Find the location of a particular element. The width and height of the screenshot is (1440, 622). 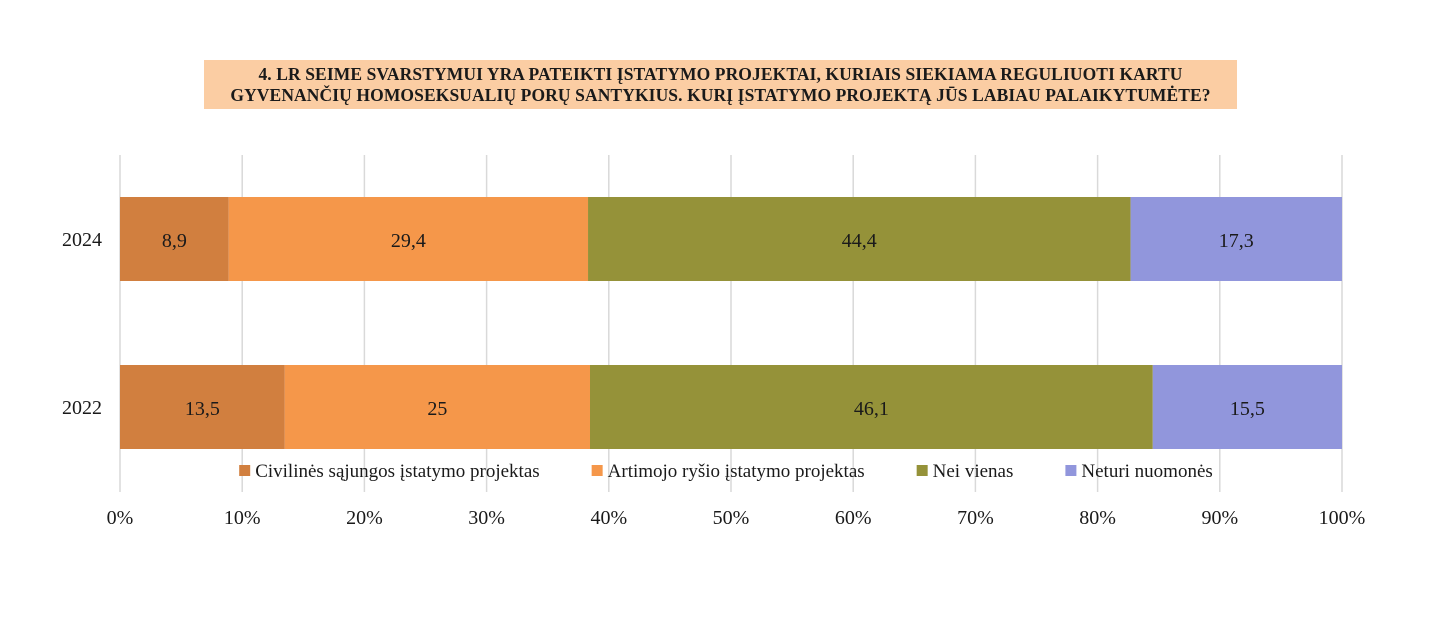

x-tick-label: 20% is located at coordinates (364, 518).